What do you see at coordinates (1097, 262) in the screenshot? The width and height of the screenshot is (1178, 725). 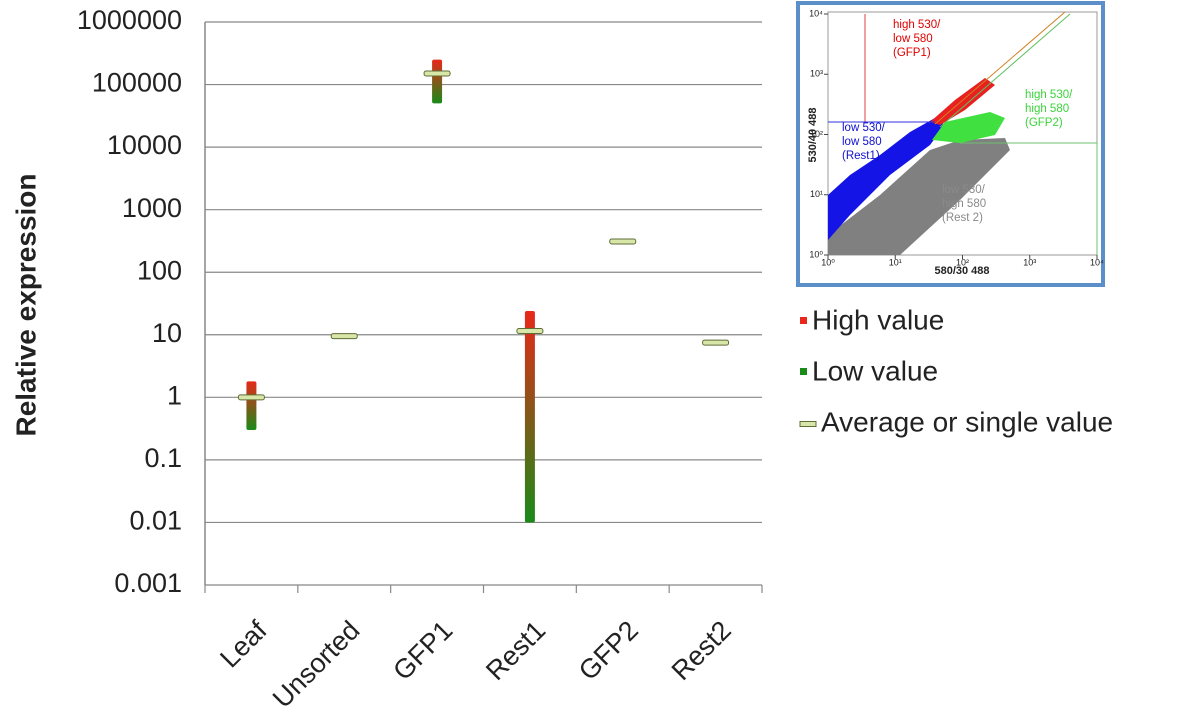 I see `x-tick-label: 10⁴` at bounding box center [1097, 262].